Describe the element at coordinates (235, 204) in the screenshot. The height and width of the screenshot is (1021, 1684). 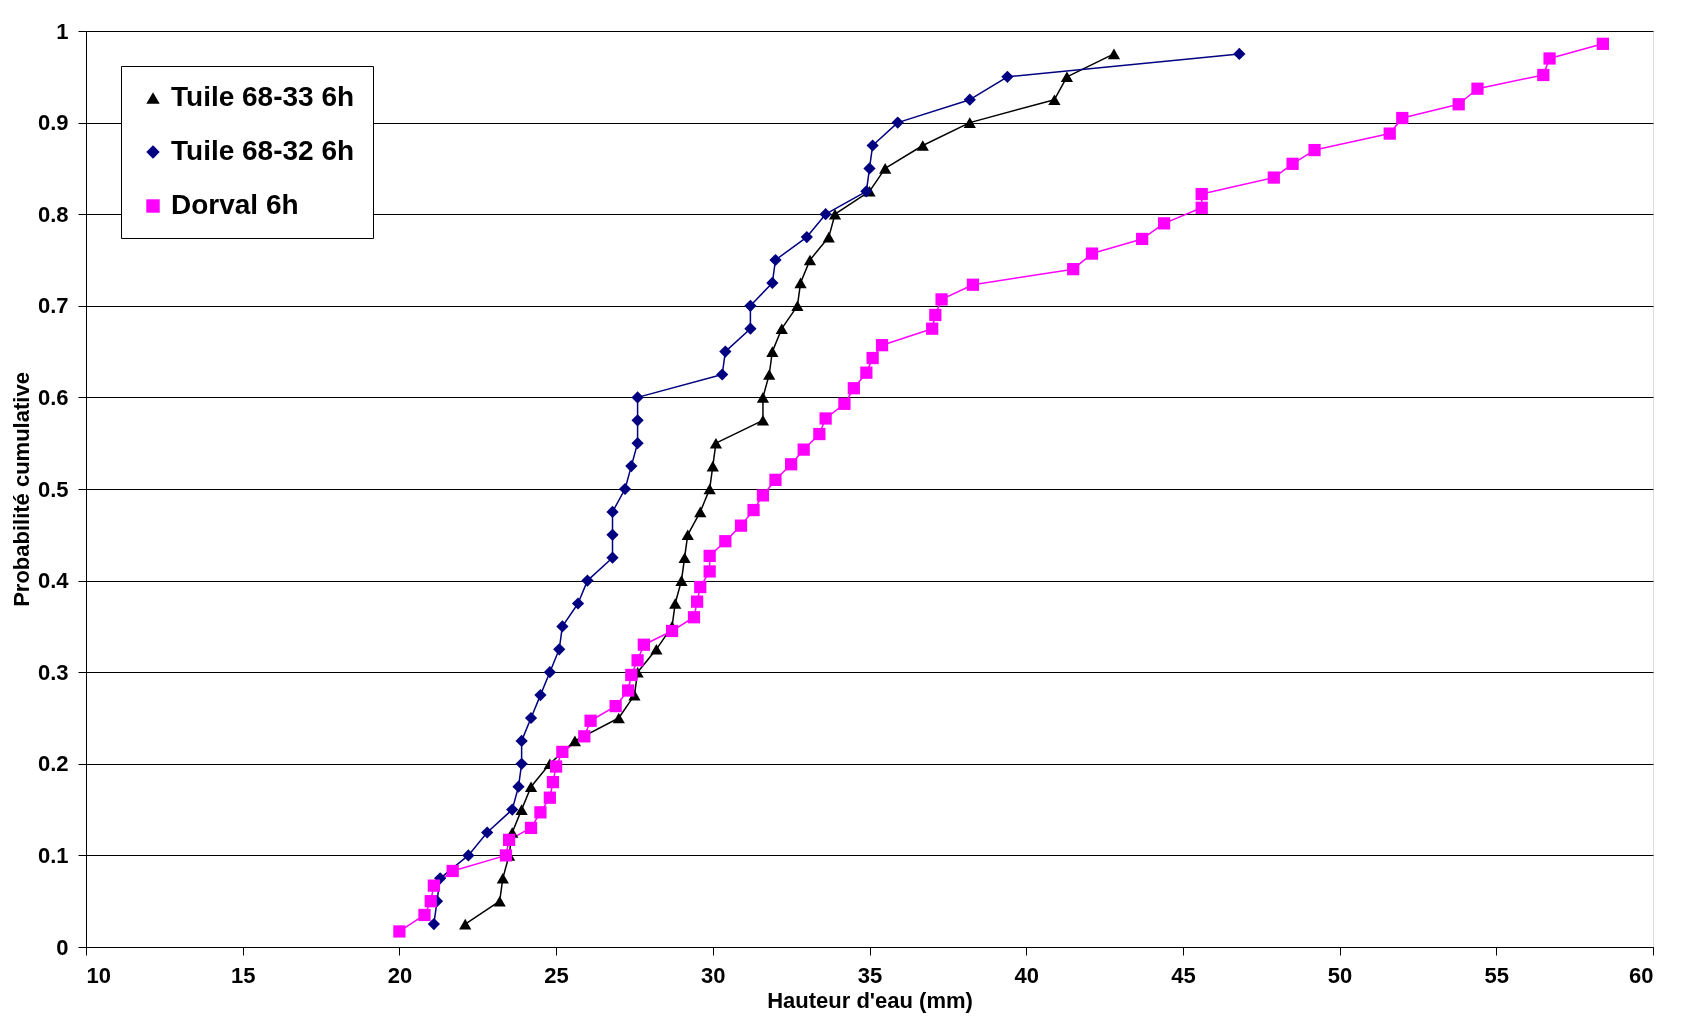
I see `legend-label: Dorval 6h` at that location.